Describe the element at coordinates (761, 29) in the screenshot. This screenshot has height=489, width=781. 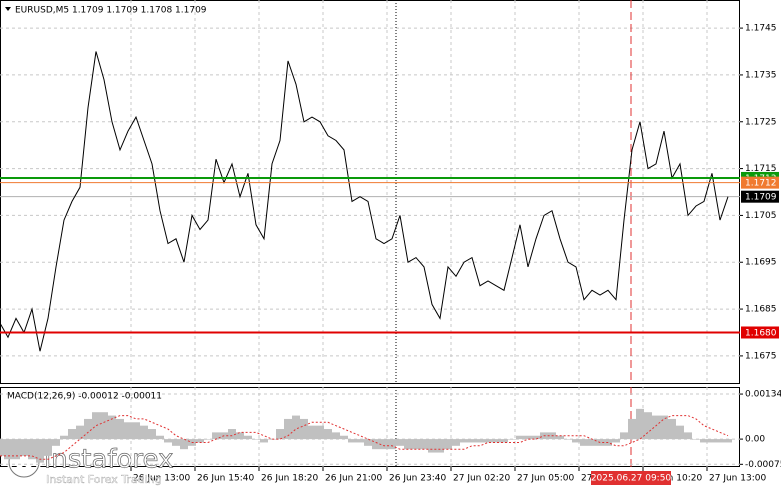
I see `y-tick-label: 1.1745` at that location.